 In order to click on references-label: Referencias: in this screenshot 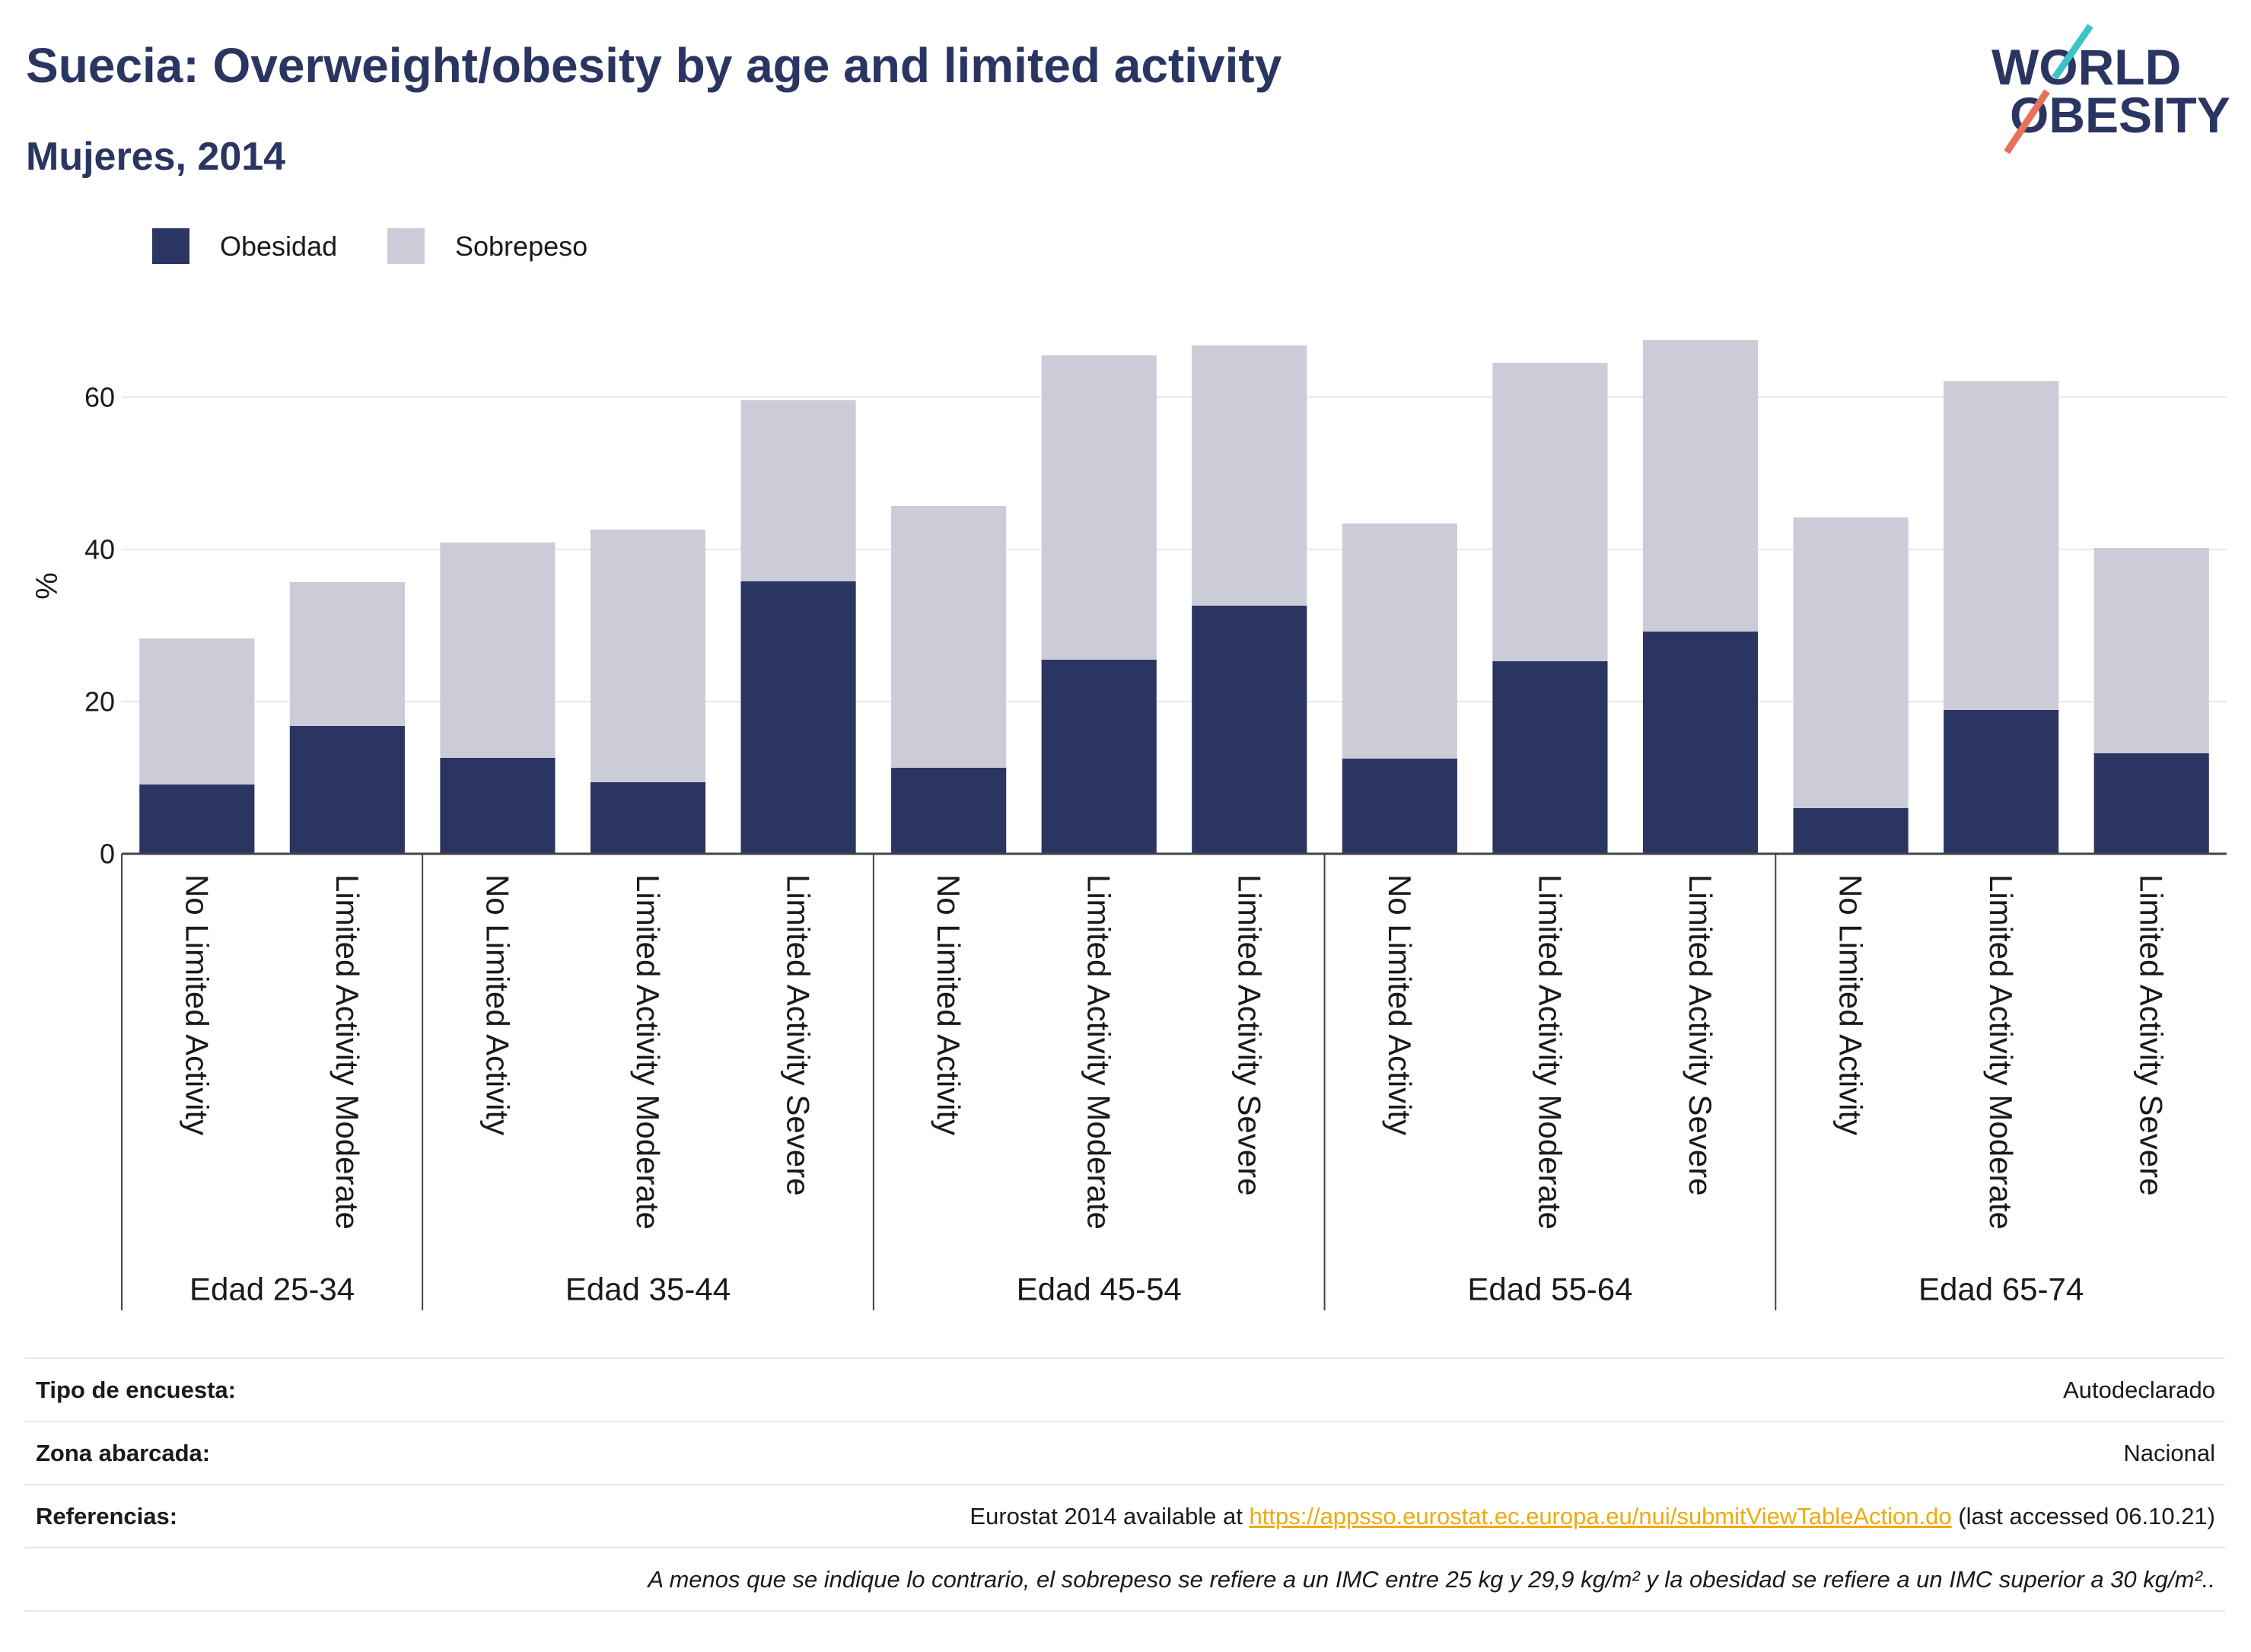, I will do `click(107, 1515)`.